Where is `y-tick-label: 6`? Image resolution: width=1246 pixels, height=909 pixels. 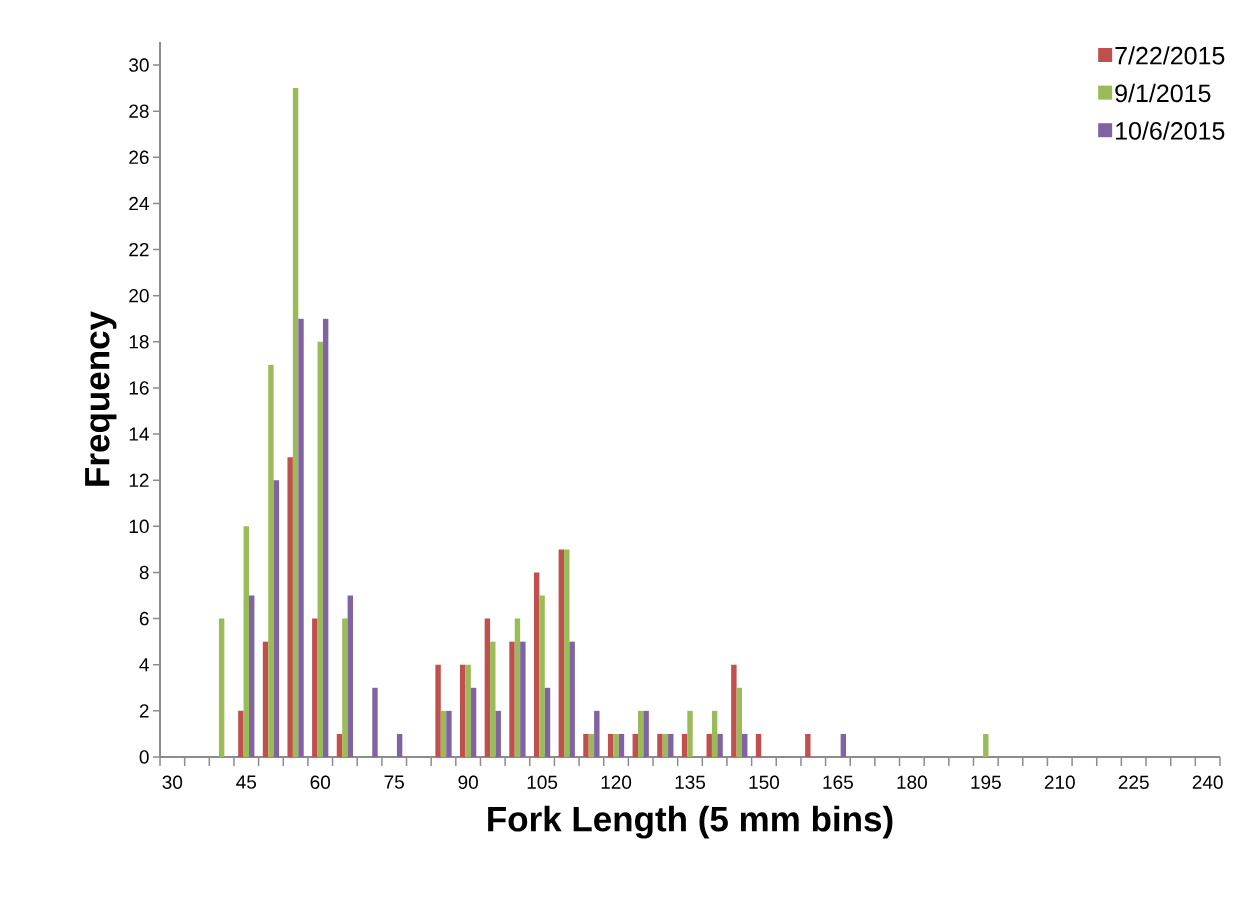 y-tick-label: 6 is located at coordinates (144, 618).